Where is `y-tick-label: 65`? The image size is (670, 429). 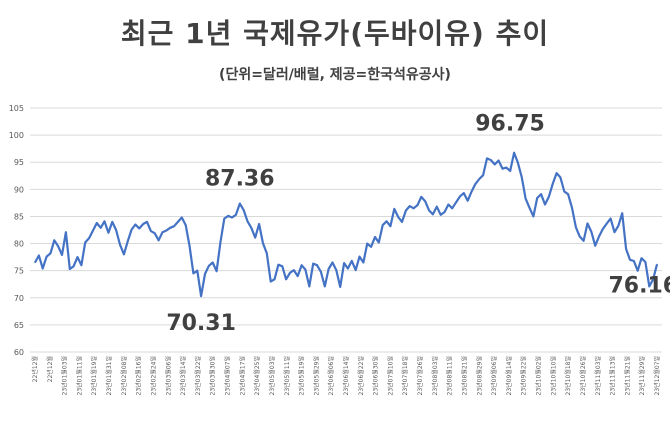
y-tick-label: 65 is located at coordinates (19, 325).